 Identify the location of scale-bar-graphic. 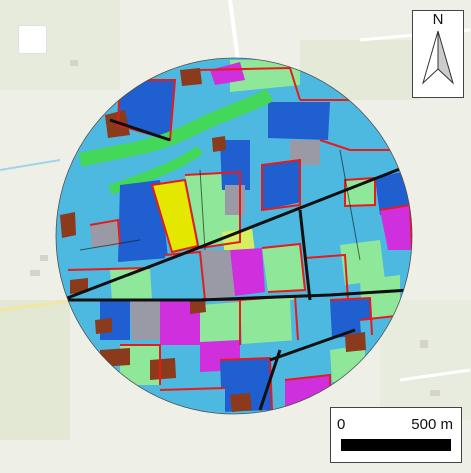
(396, 445).